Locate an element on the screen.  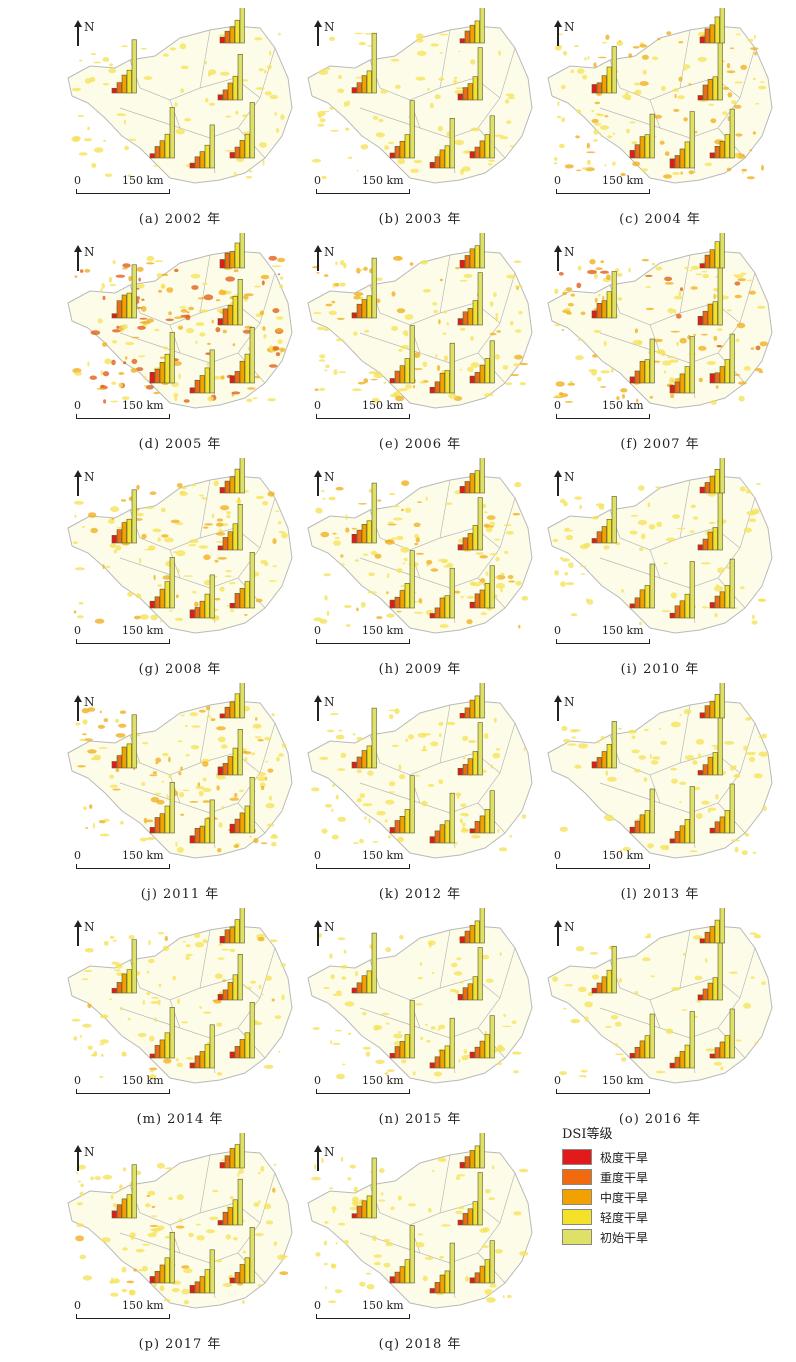
scale-label: 150 km is located at coordinates (623, 855).